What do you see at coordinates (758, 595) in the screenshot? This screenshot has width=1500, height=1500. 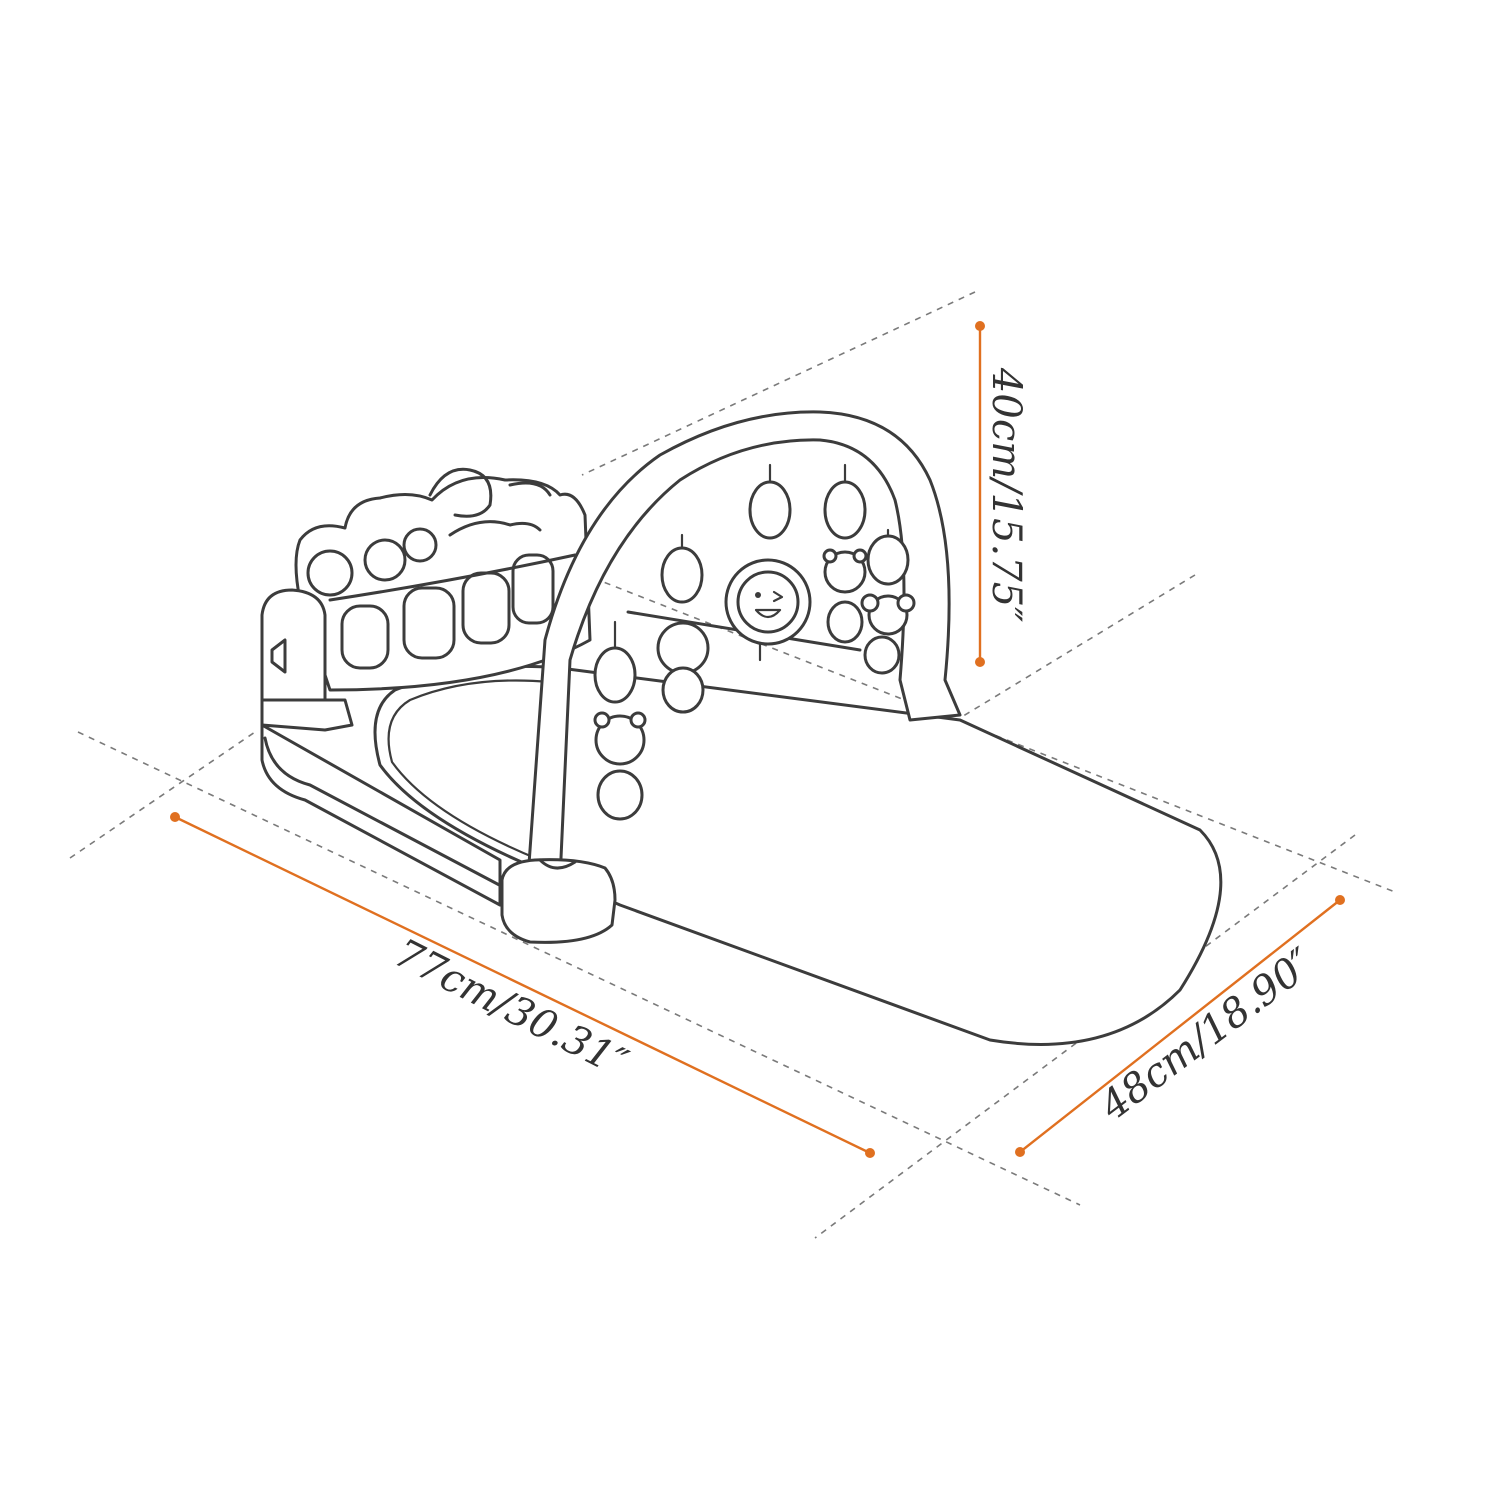 I see `sun-eye-left` at bounding box center [758, 595].